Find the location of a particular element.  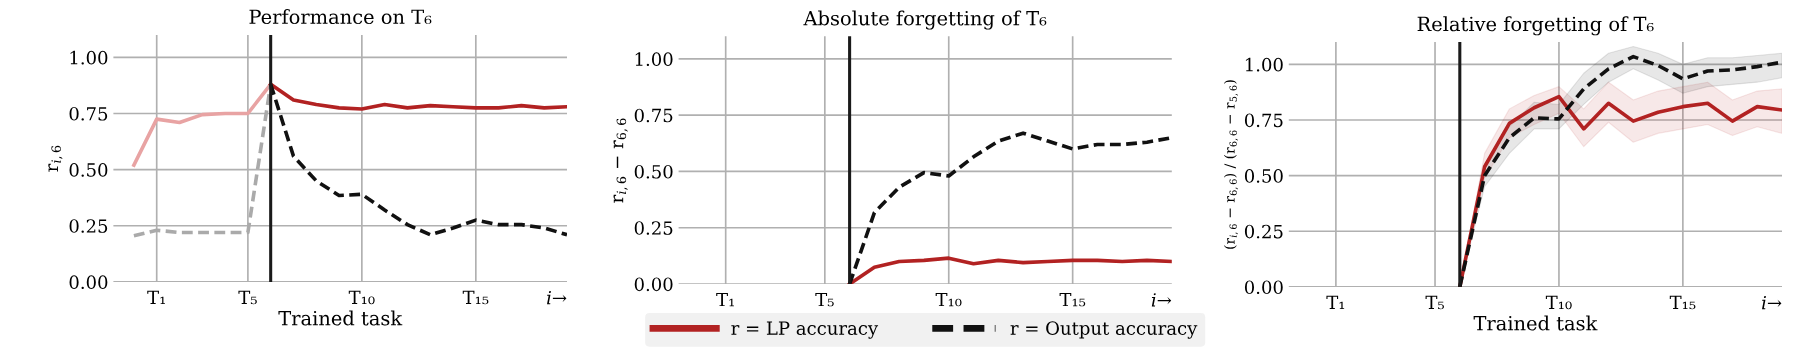

legend-label: r = Output accuracy is located at coordinates (1104, 330).